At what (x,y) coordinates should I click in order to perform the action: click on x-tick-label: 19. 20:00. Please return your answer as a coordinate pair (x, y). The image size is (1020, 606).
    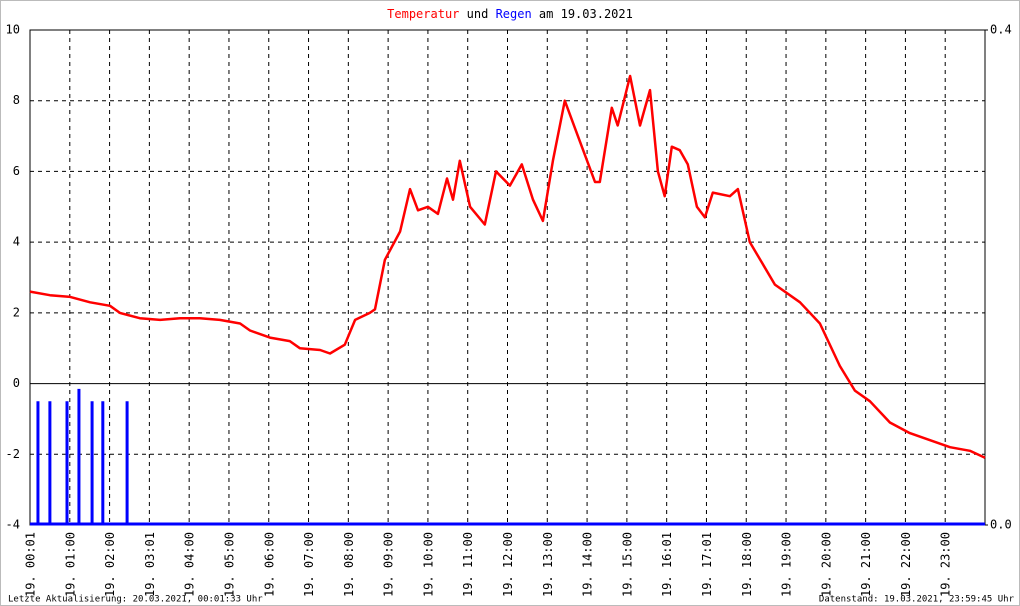
    Looking at the image, I should click on (826, 564).